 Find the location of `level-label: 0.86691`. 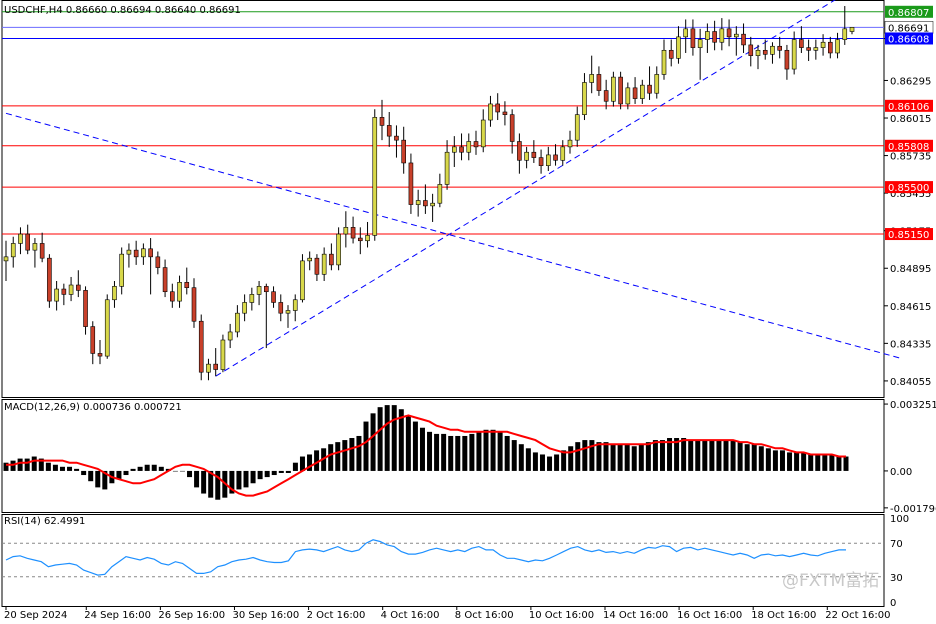

level-label: 0.86691 is located at coordinates (909, 27).